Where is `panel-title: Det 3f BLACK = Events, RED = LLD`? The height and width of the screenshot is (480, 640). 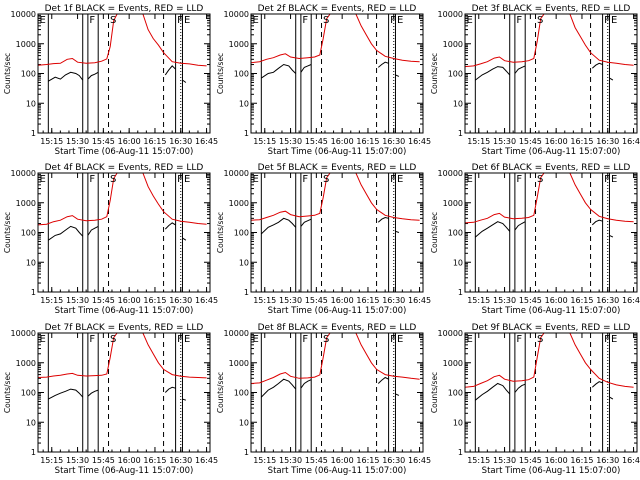 panel-title: Det 3f BLACK = Events, RED = LLD is located at coordinates (551, 9).